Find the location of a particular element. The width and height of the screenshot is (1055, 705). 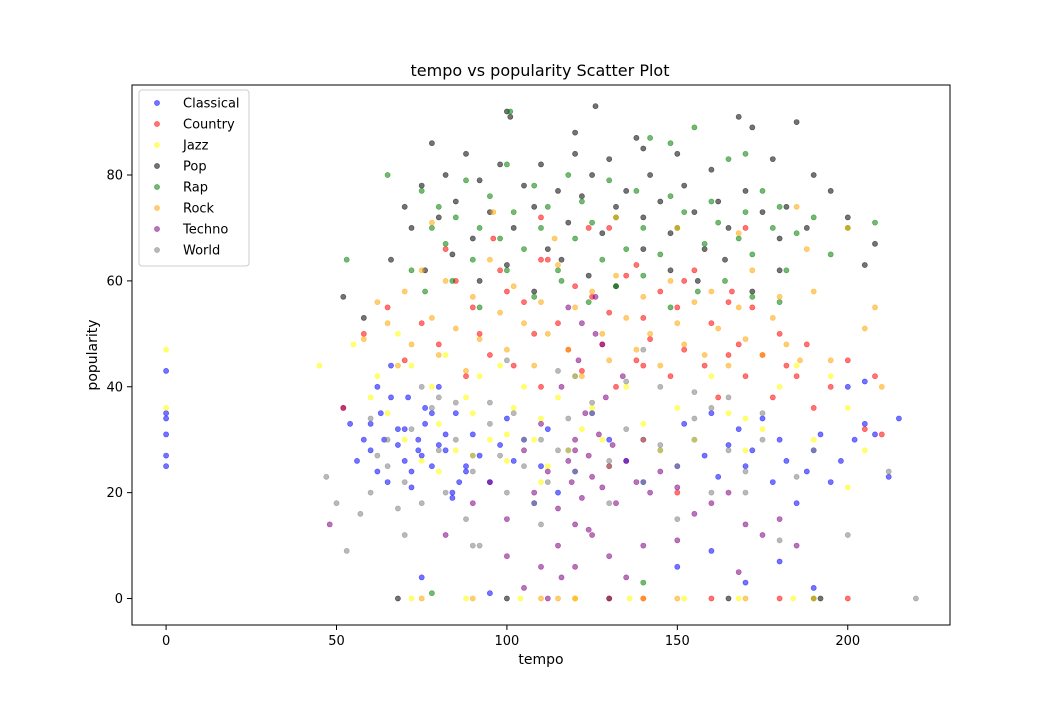

x-axis-label: tempo is located at coordinates (540, 660).